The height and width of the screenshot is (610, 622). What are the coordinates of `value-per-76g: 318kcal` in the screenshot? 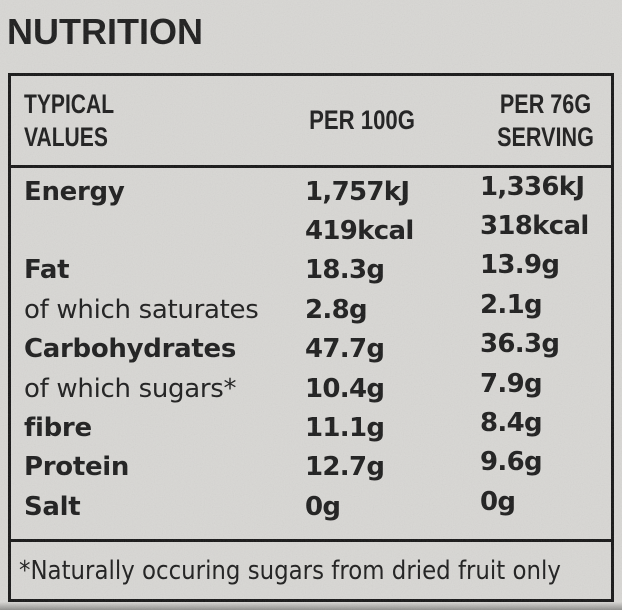 It's located at (534, 226).